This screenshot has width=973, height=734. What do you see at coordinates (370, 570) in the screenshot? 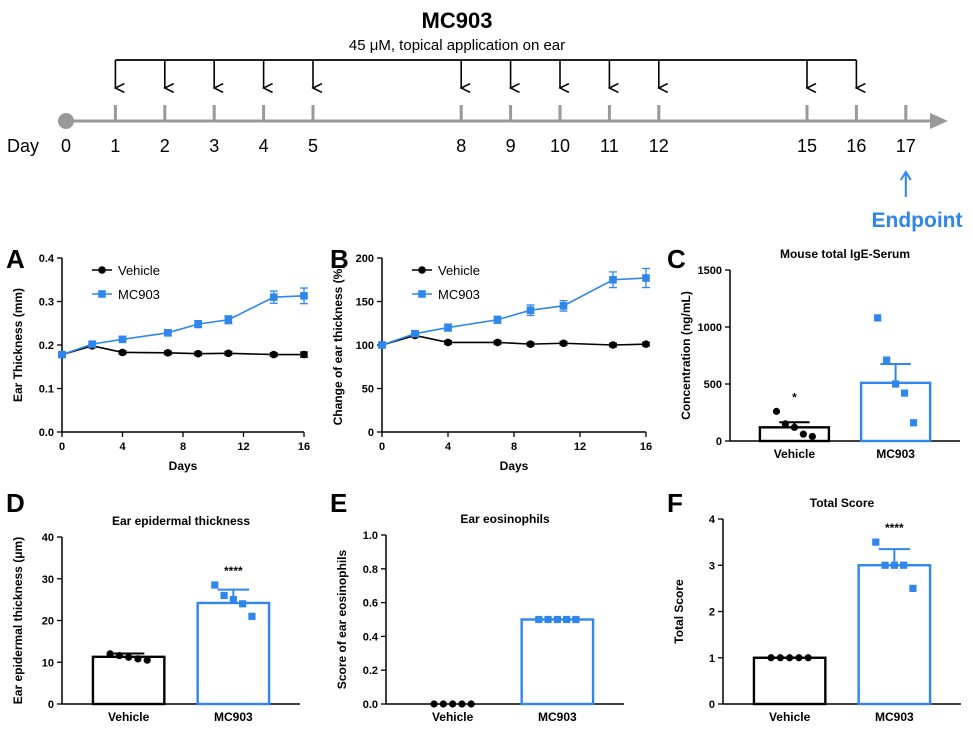
I see `y-tick-label: 0.8` at bounding box center [370, 570].